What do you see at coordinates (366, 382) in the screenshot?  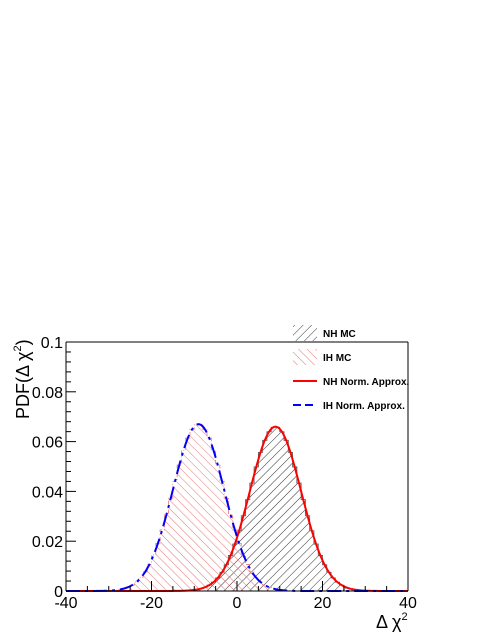 I see `legend-label-nh-norm-approx-: NH Norm. Approx.` at bounding box center [366, 382].